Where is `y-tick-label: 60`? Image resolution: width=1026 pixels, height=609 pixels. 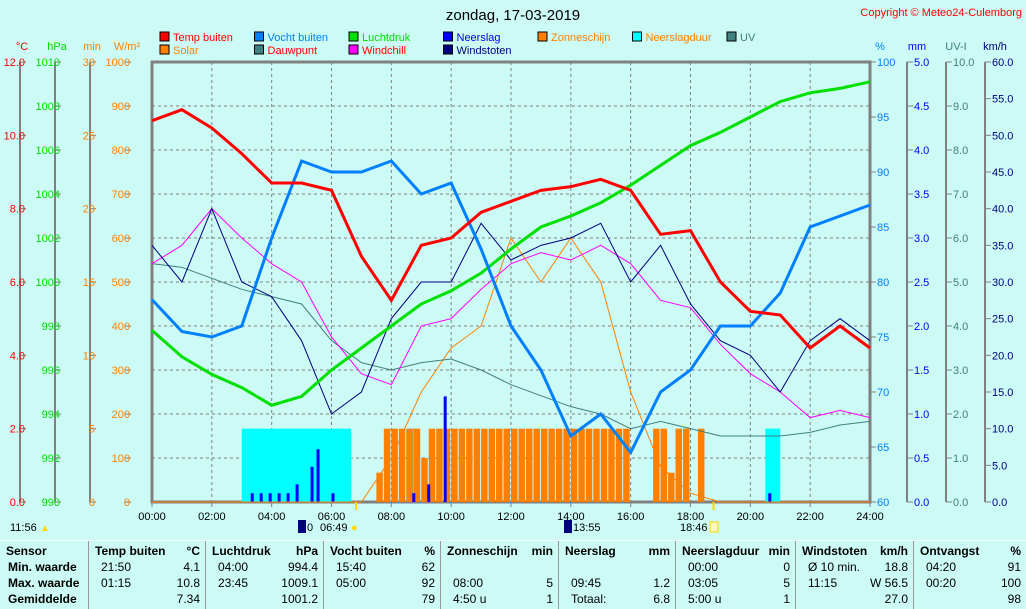
y-tick-label: 60 is located at coordinates (883, 503).